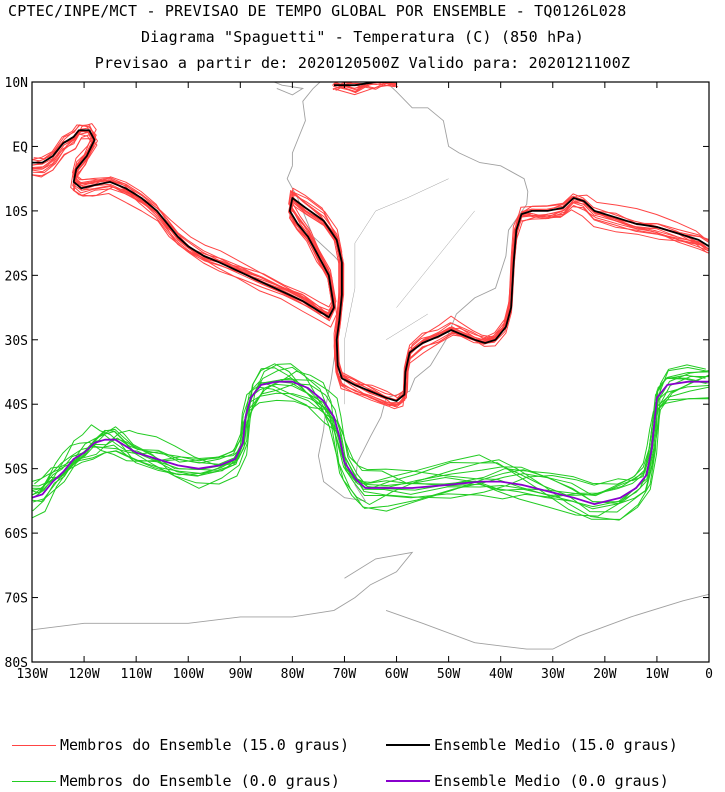  Describe the element at coordinates (16, 599) in the screenshot. I see `y-tick-label: 70S` at that location.